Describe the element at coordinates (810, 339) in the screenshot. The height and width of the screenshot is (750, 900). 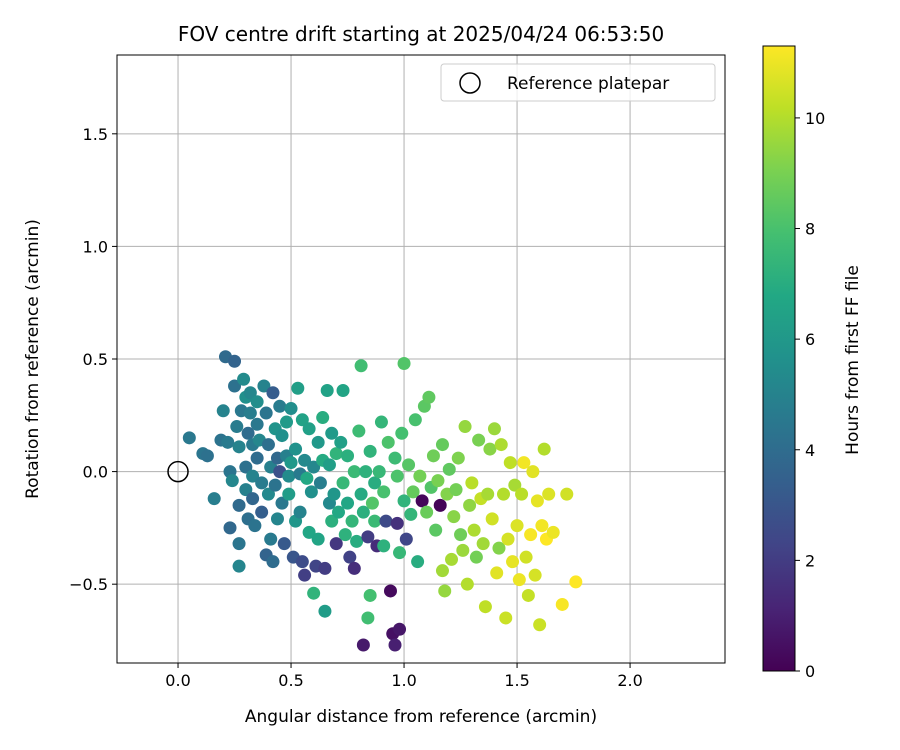
I see `colorbar-tick-label: 6` at that location.